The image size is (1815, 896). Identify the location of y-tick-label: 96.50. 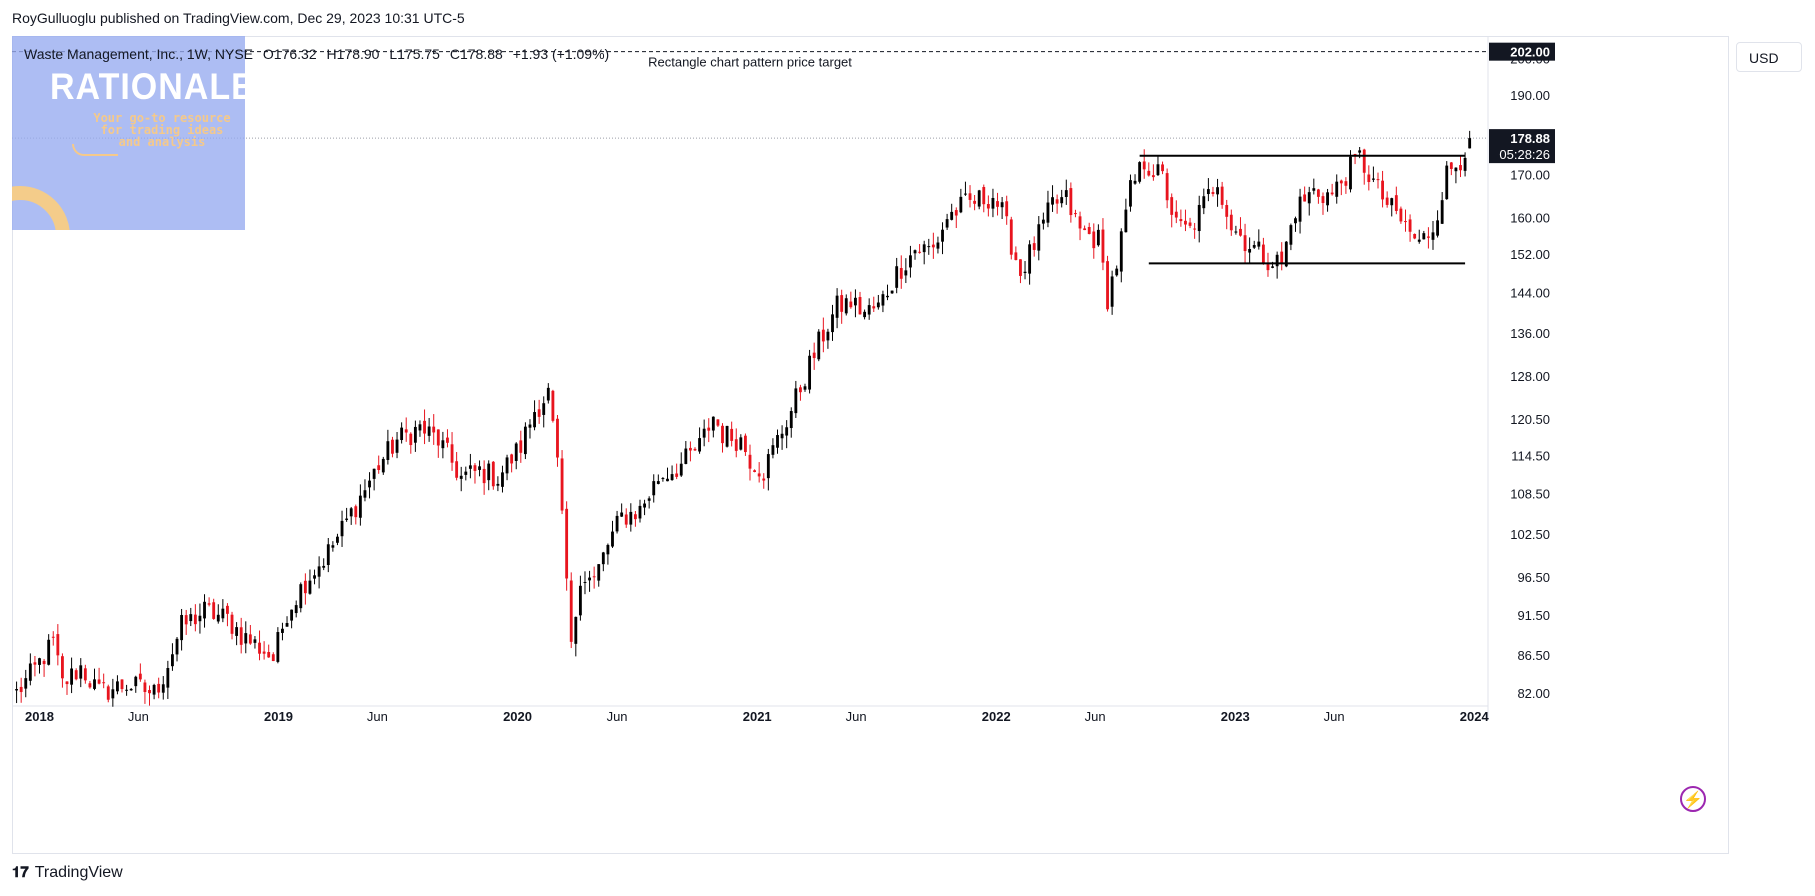
(1533, 577).